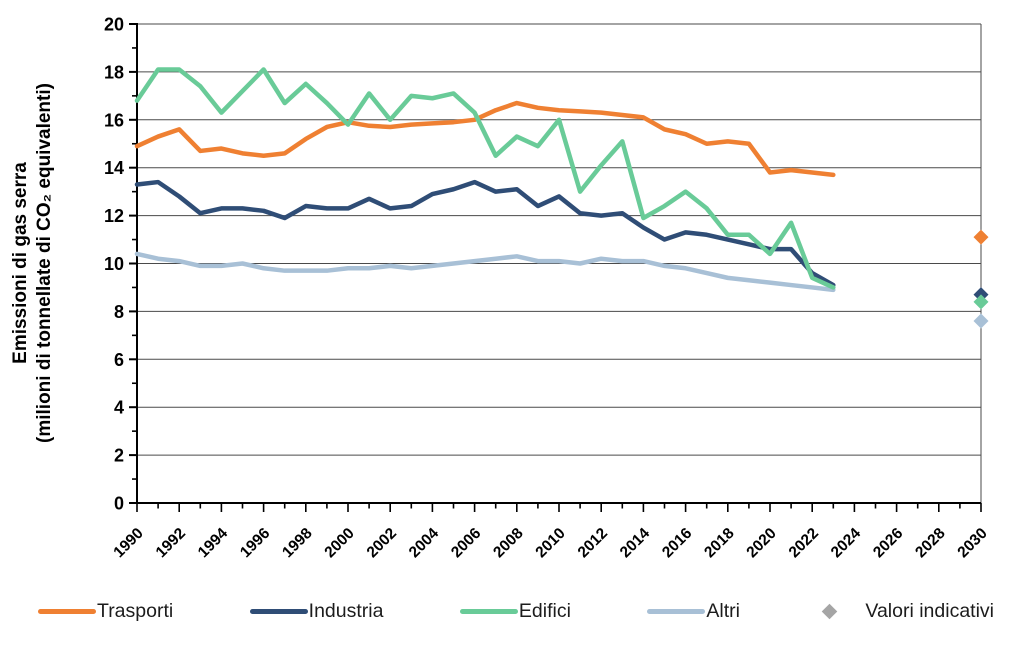  Describe the element at coordinates (339, 543) in the screenshot. I see `x-tick-label-2000: 2000` at that location.